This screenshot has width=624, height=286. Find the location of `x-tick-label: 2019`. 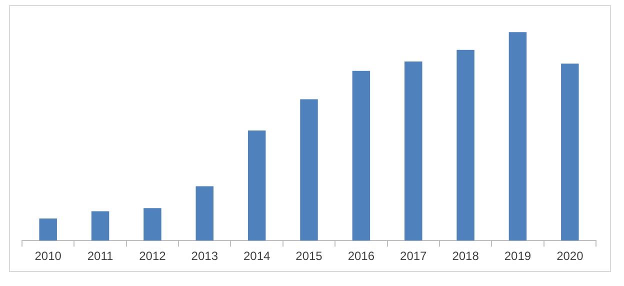

x-tick-label: 2019 is located at coordinates (518, 256).